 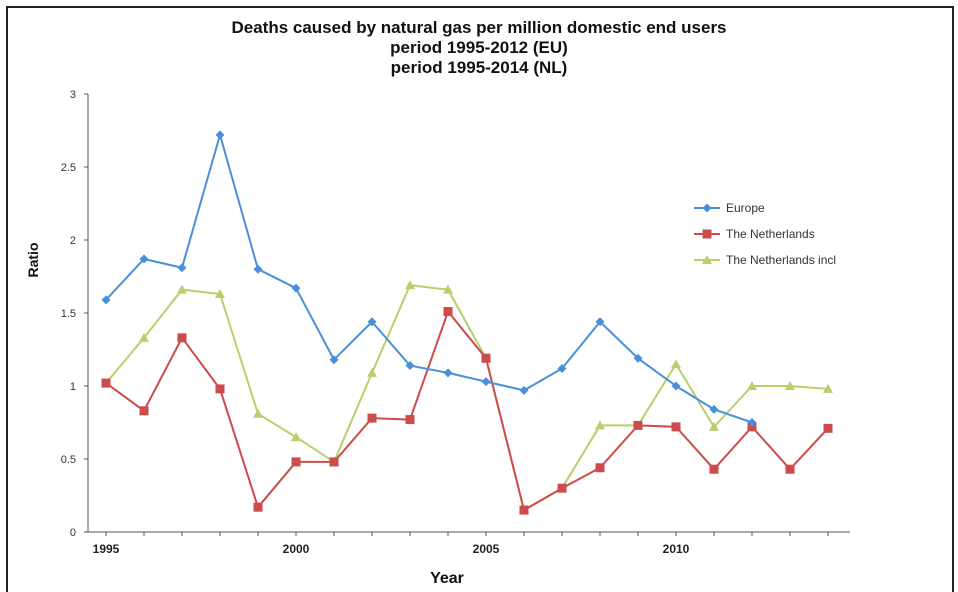 What do you see at coordinates (770, 234) in the screenshot?
I see `legend-label: The Netherlands` at bounding box center [770, 234].